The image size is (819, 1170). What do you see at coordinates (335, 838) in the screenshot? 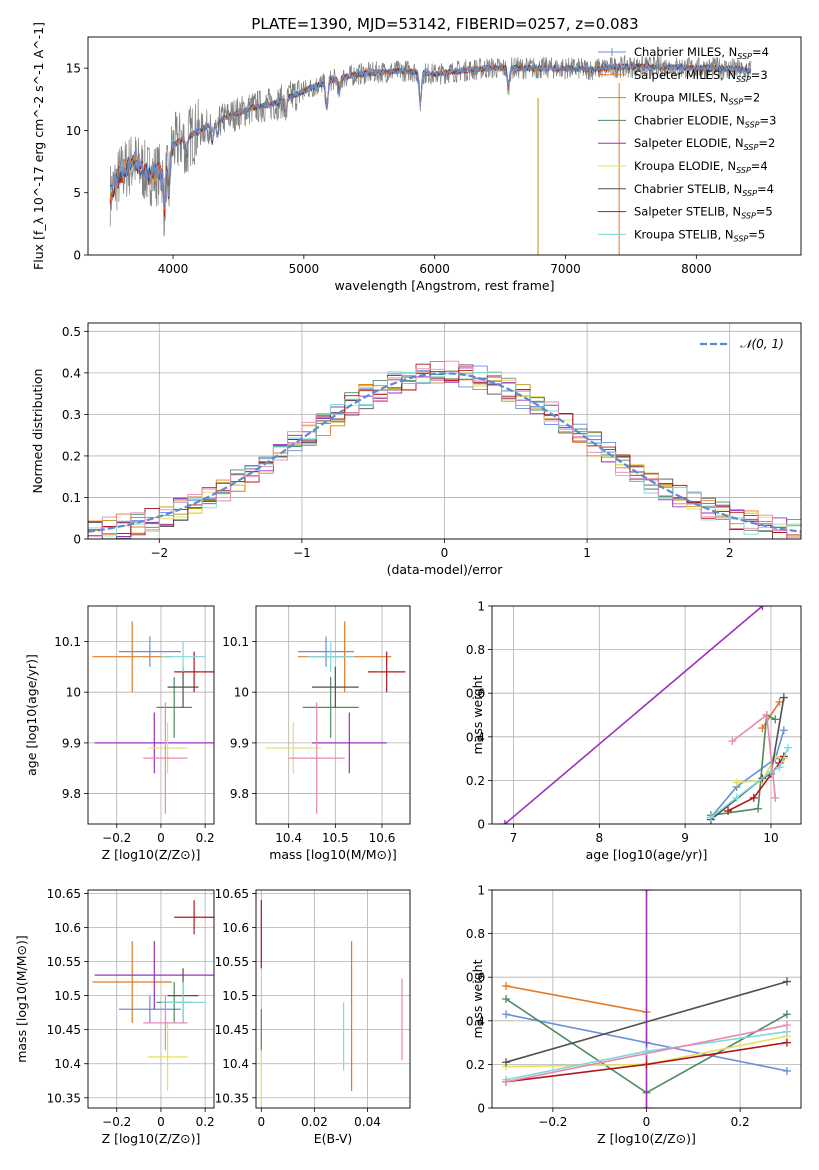
I see `x-tick-label: 10.5` at bounding box center [335, 838].